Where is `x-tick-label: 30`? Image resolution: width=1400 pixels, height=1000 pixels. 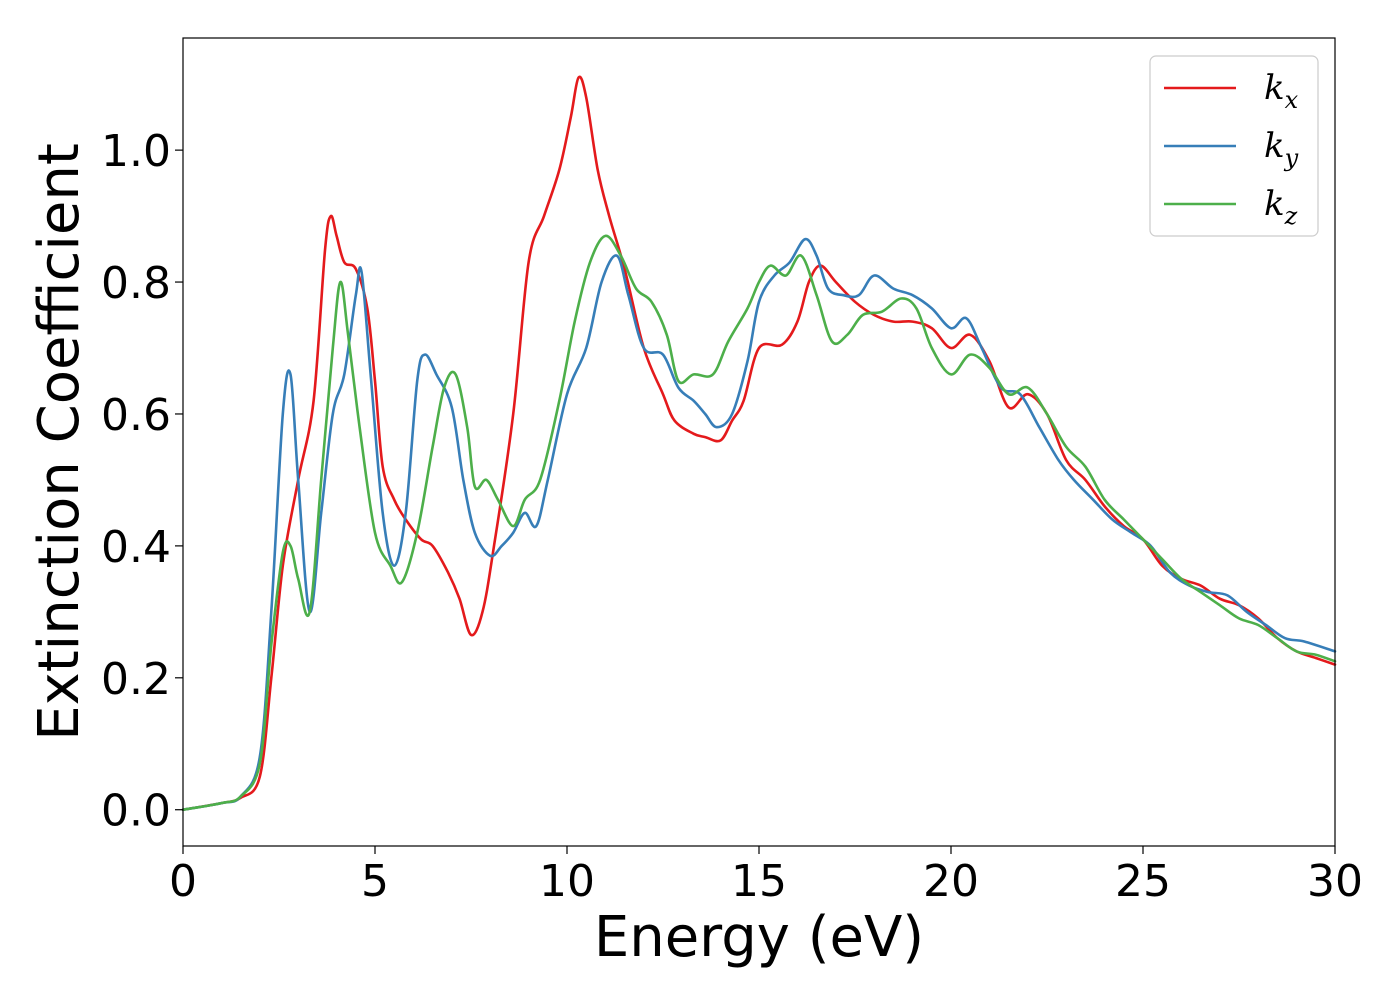 x-tick-label: 30 is located at coordinates (1335, 881).